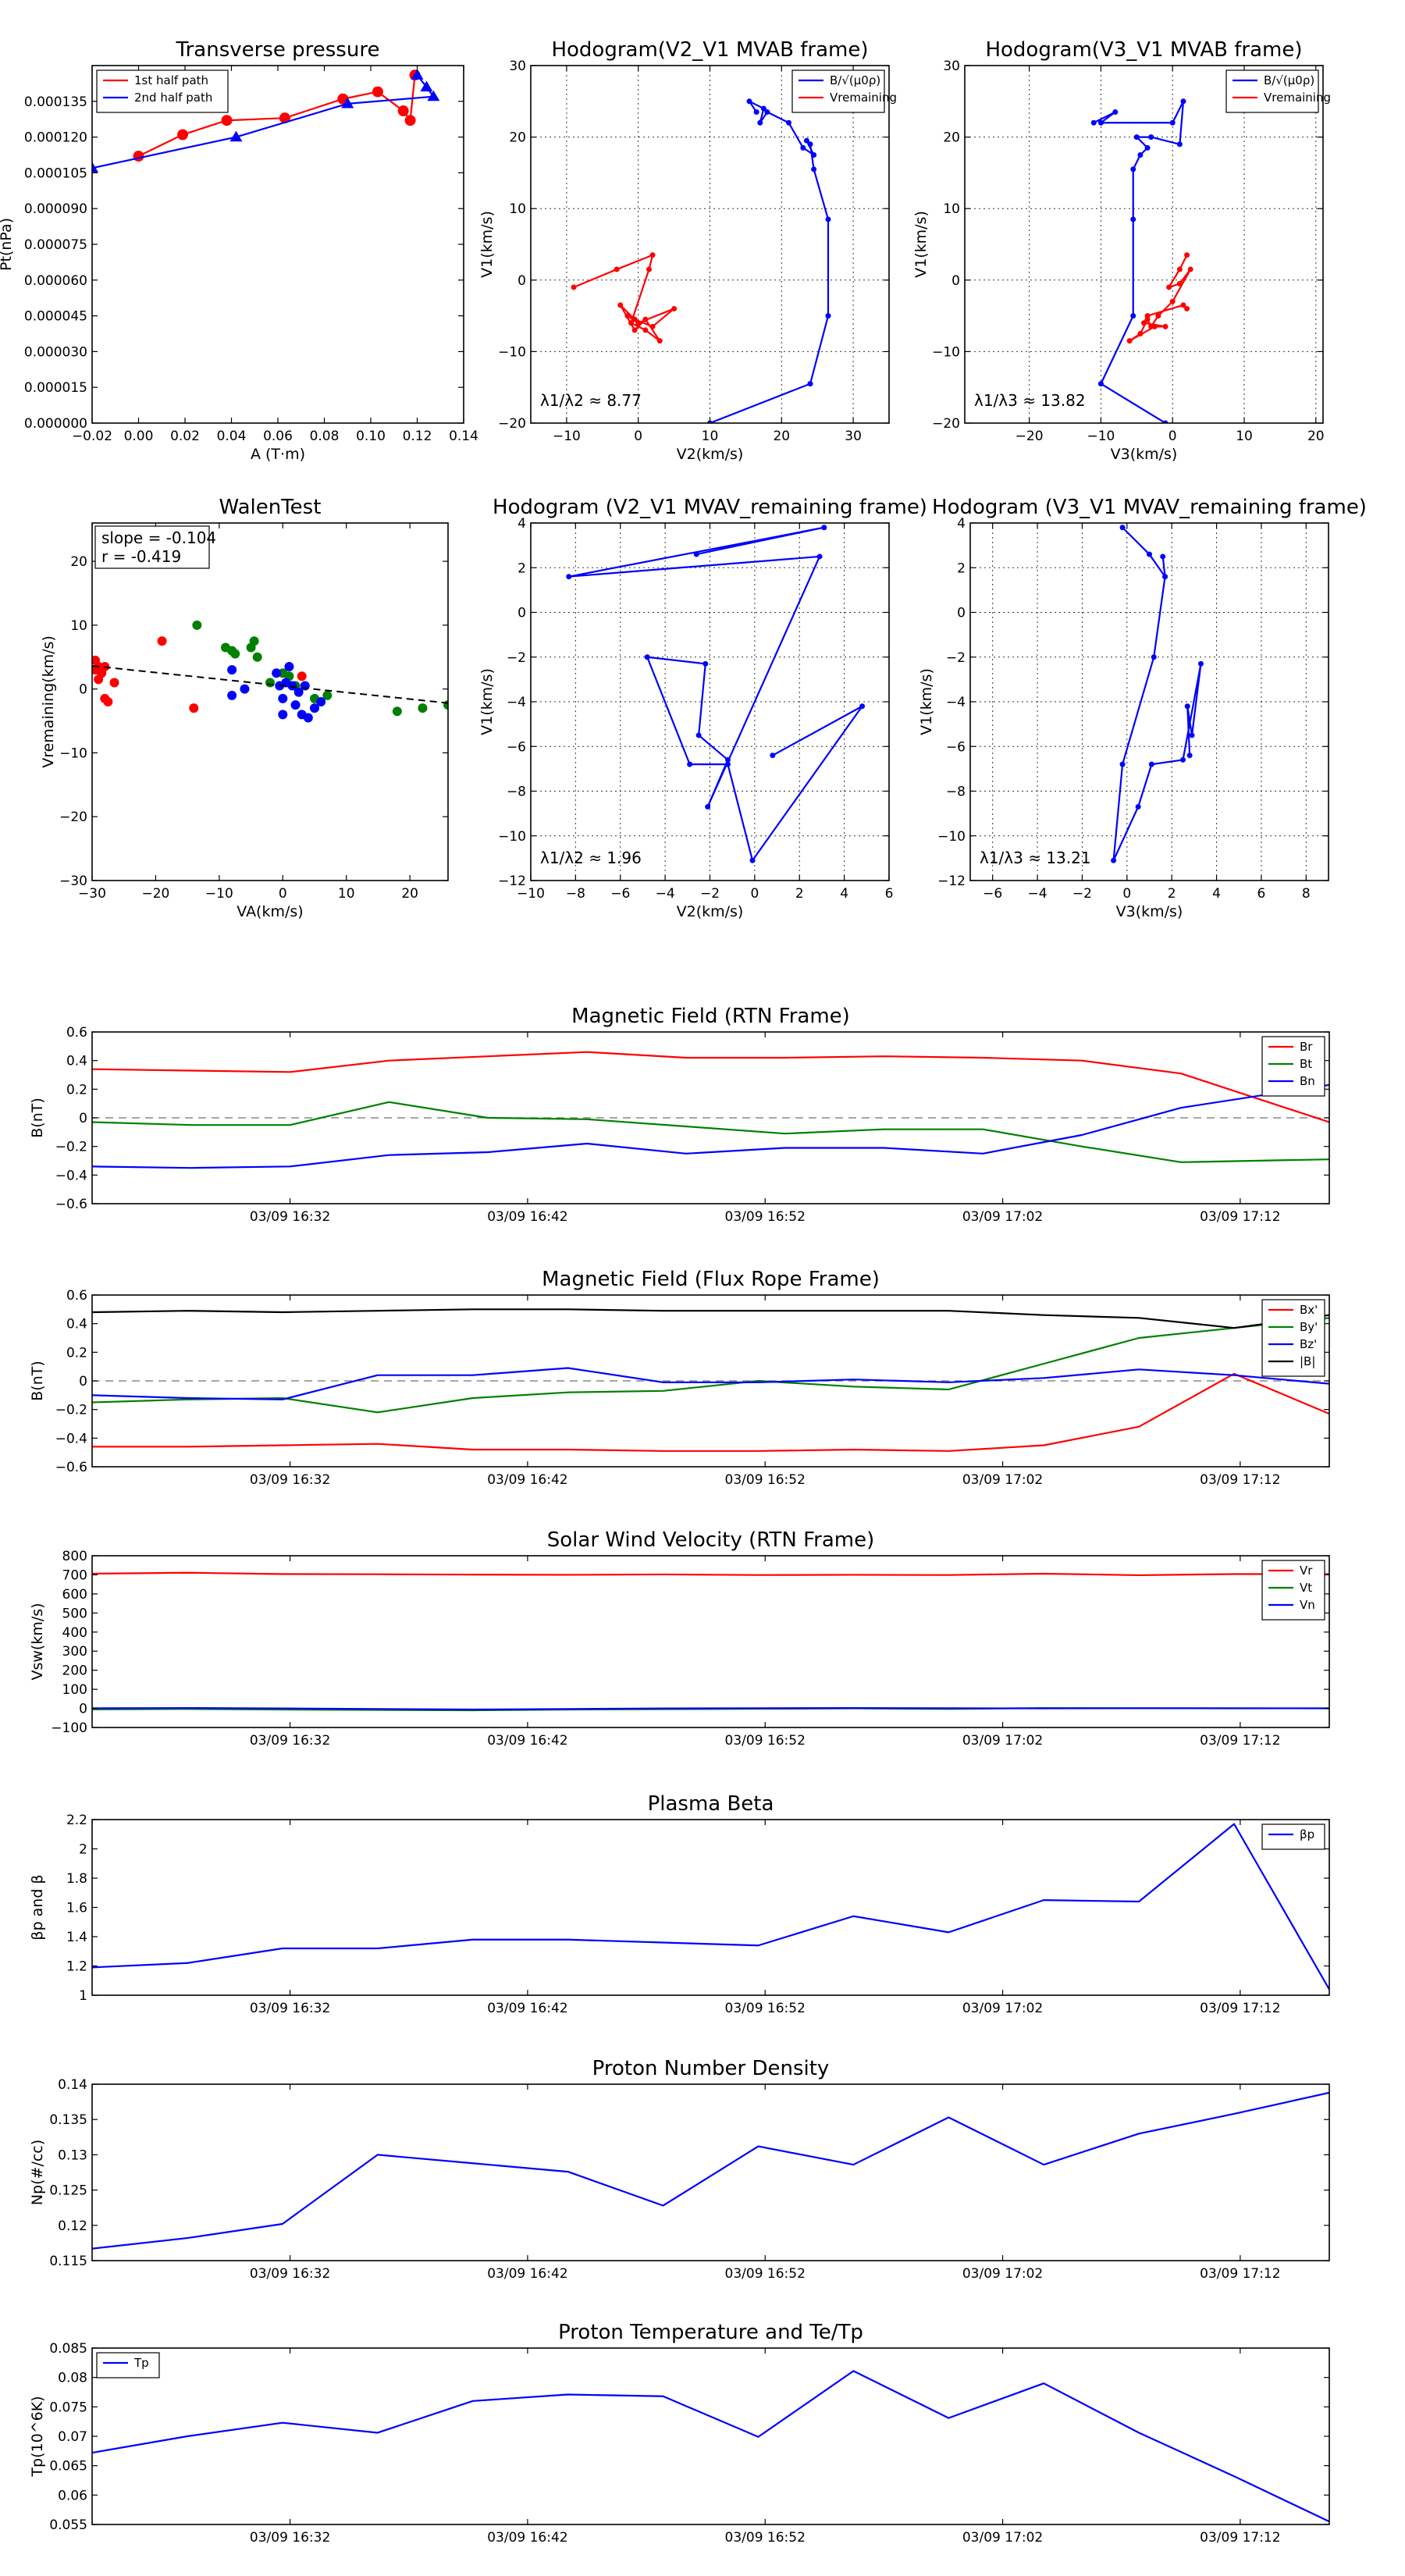 The image size is (1405, 2576). What do you see at coordinates (71, 1204) in the screenshot?
I see `y-tick-label: −0.6` at bounding box center [71, 1204].